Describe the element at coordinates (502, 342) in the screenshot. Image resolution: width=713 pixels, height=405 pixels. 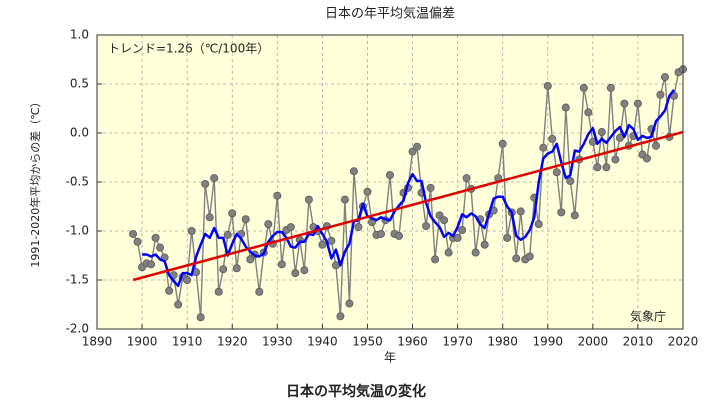
I see `x-tick-label: 1980` at that location.